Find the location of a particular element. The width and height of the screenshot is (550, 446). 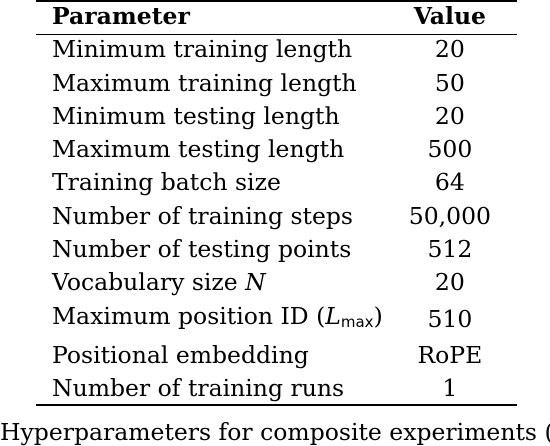

table-row: Minimum testing length 20 is located at coordinates (276, 116).